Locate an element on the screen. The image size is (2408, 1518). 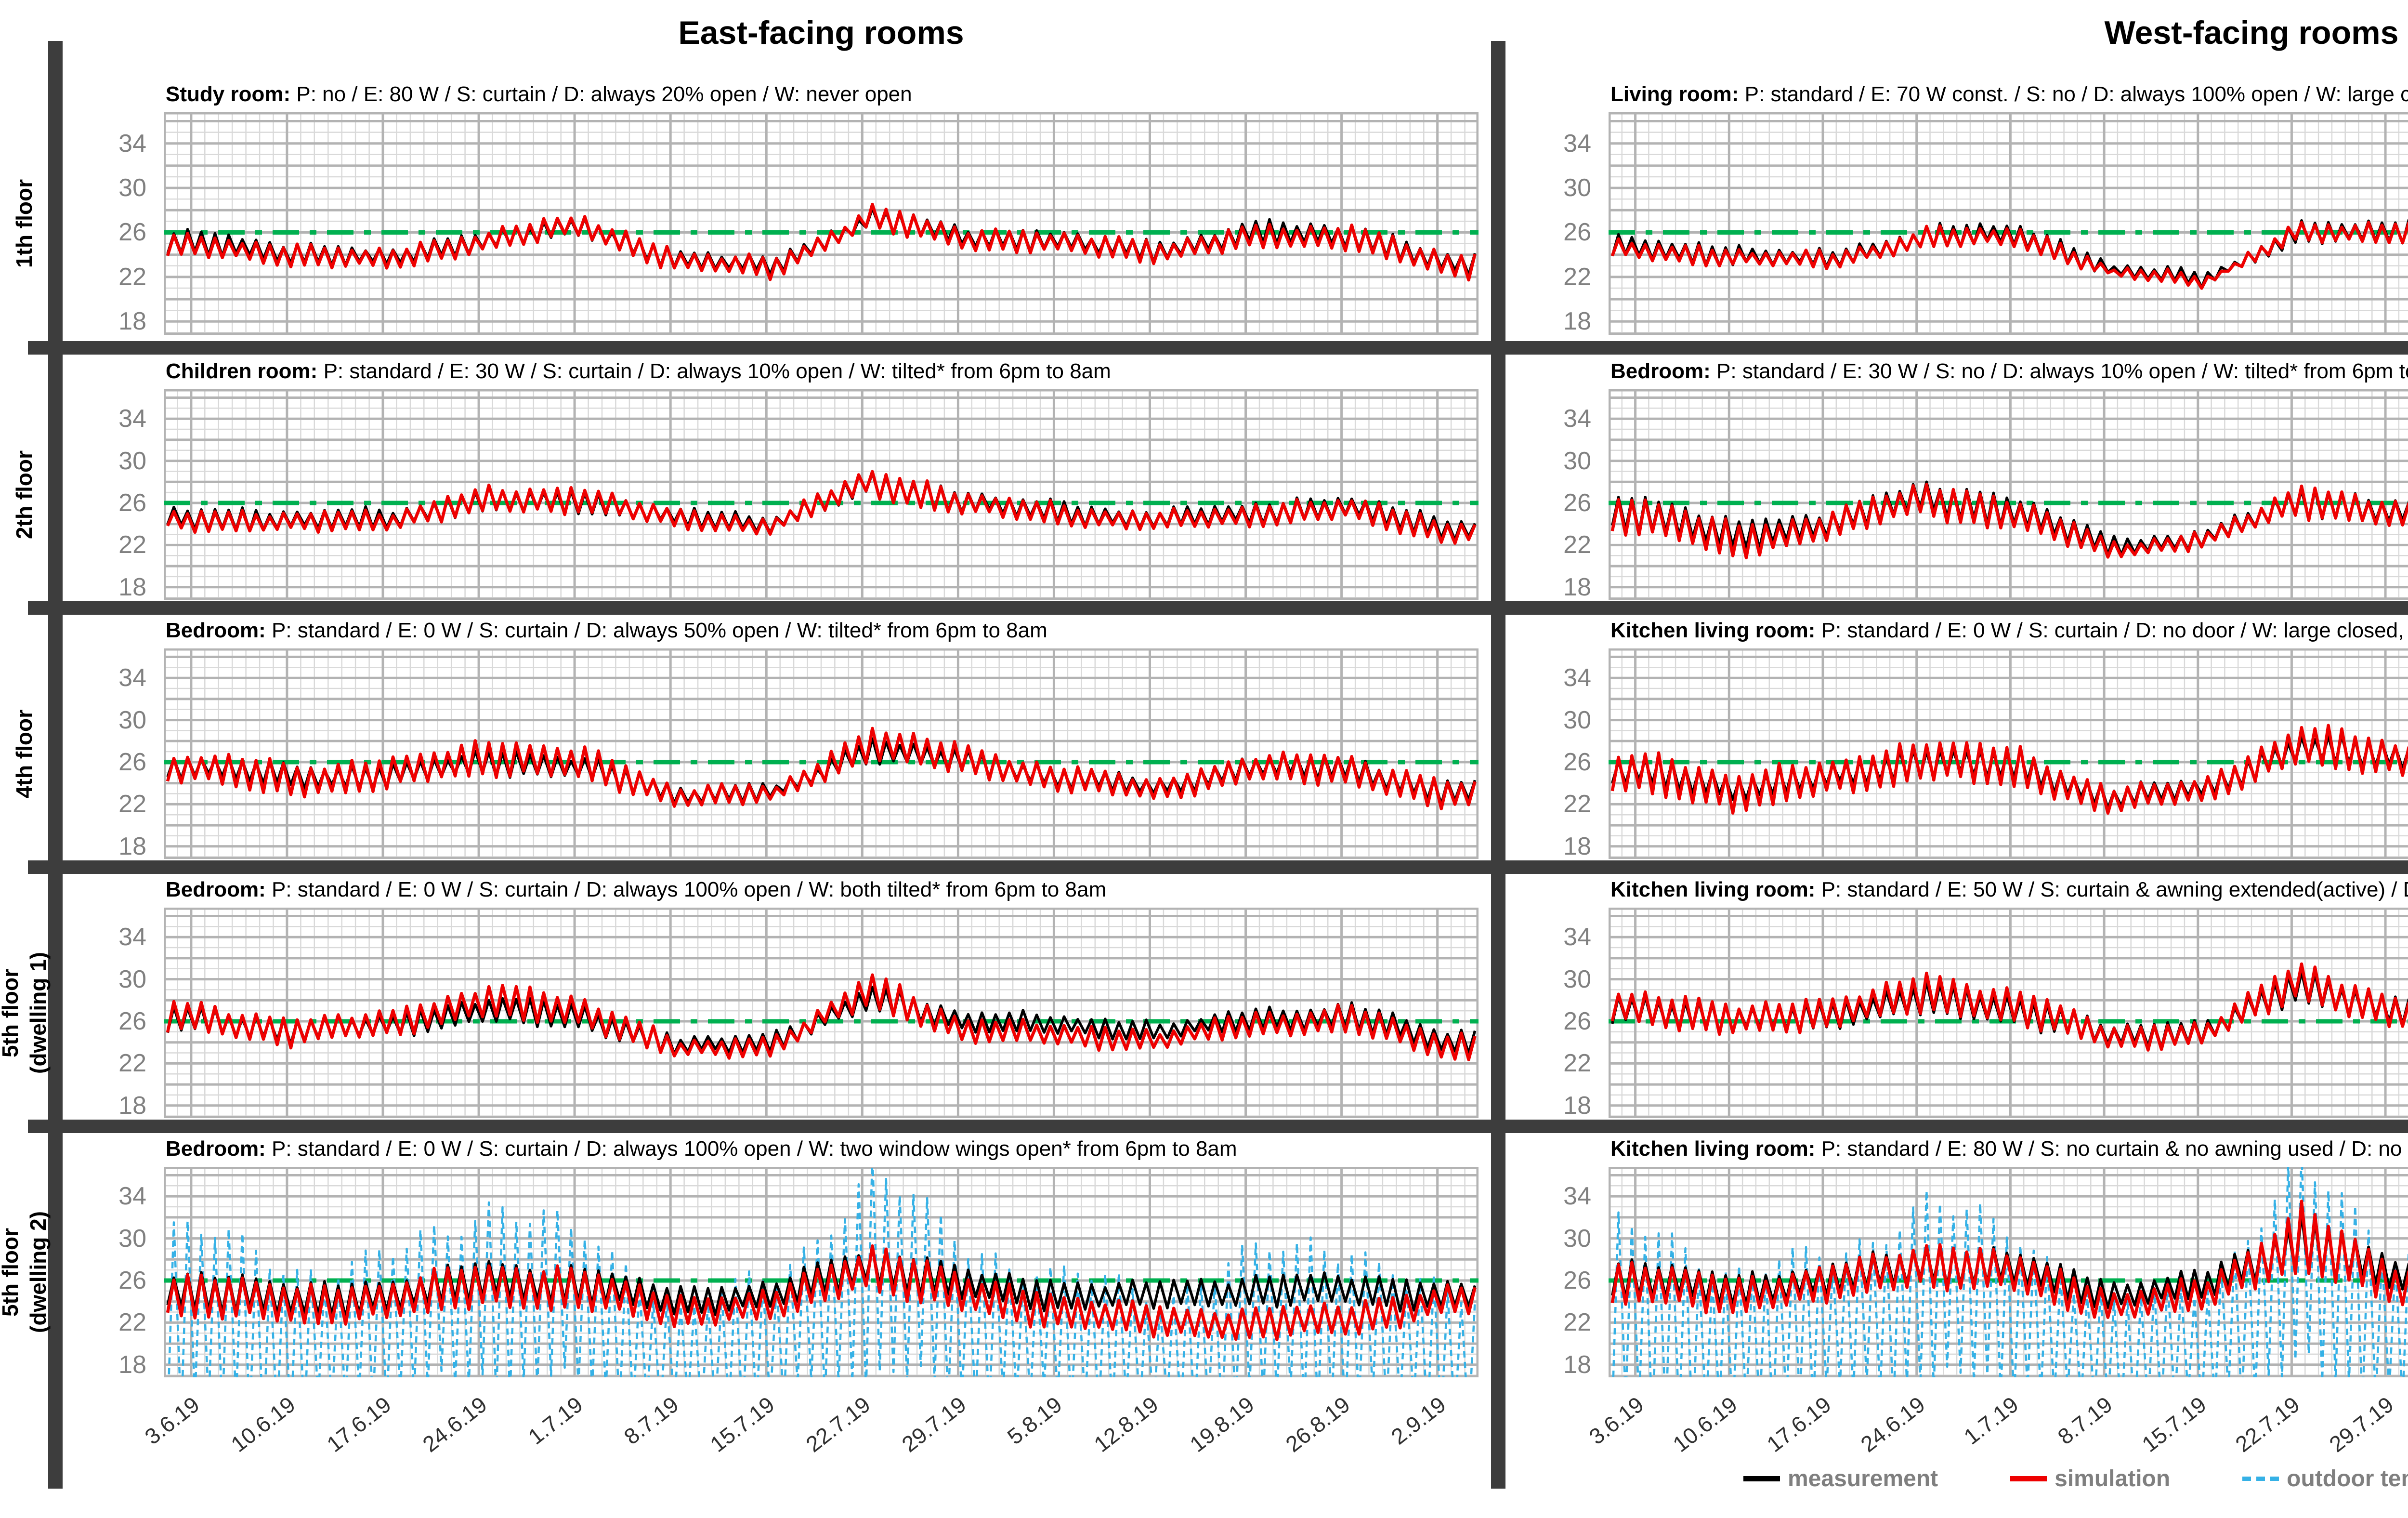
x-tick-label: 22.7.19 is located at coordinates (838, 1424).